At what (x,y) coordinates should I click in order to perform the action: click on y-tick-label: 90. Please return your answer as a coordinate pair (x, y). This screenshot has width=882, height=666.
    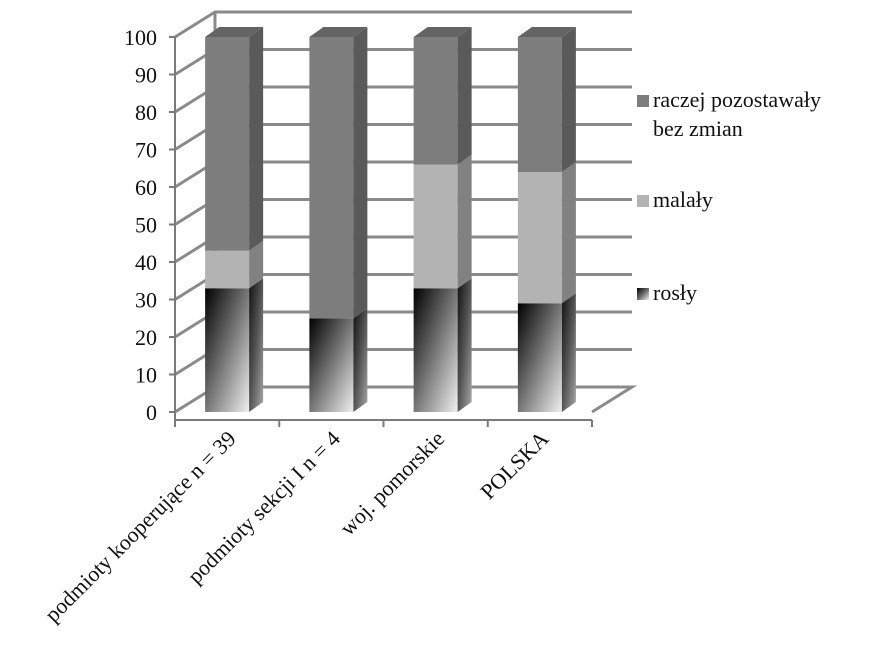
    Looking at the image, I should click on (146, 75).